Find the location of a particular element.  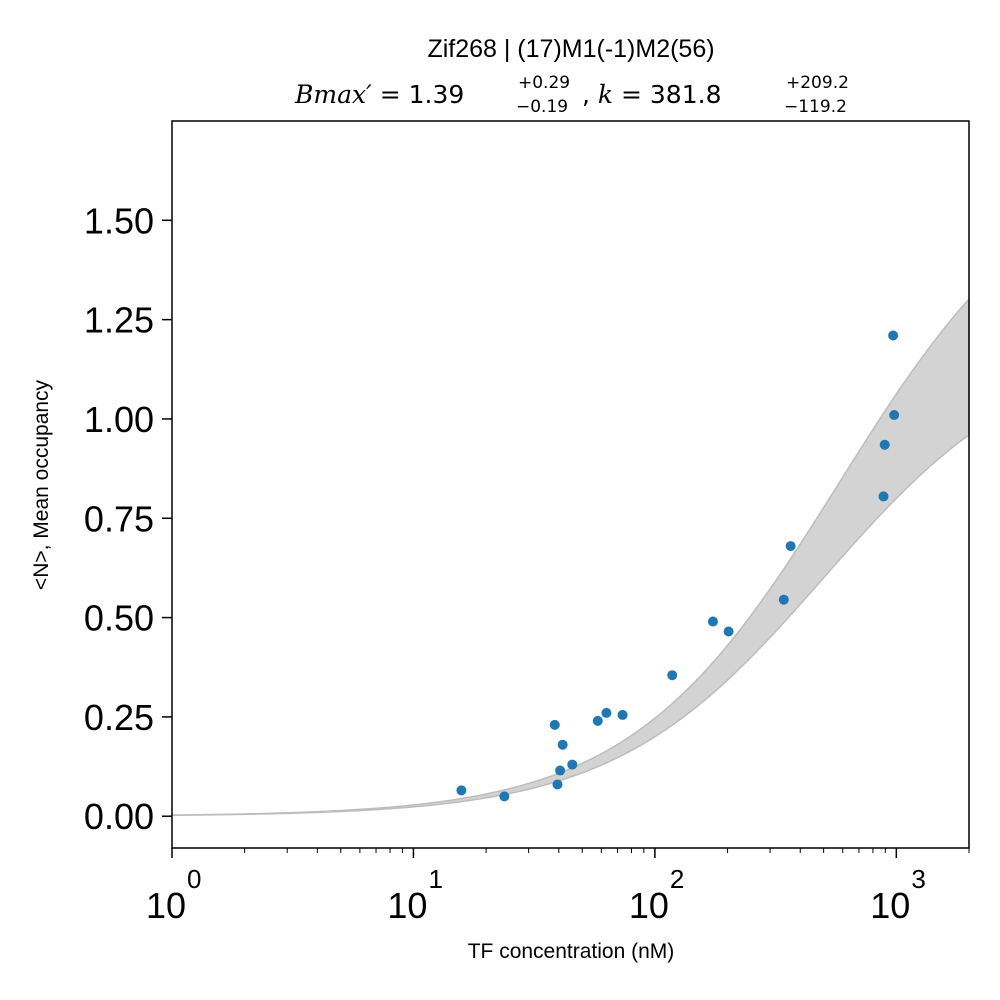

subtitle-bmax-minus: −0.19 is located at coordinates (542, 107).